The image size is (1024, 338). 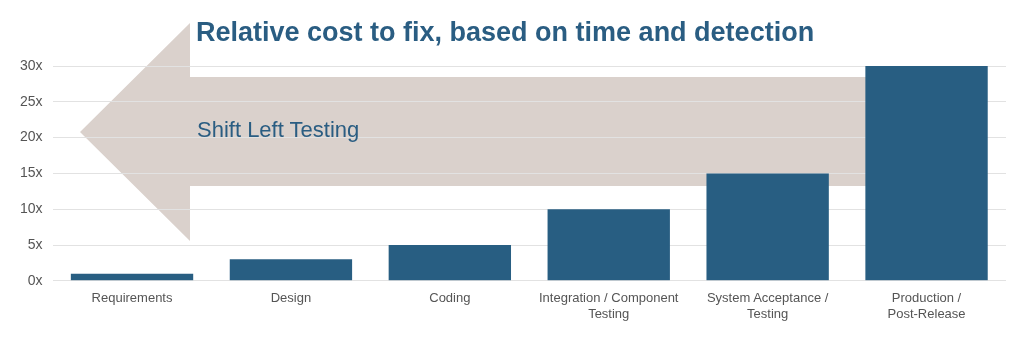 What do you see at coordinates (31, 172) in the screenshot?
I see `y-tick-label: 15x` at bounding box center [31, 172].